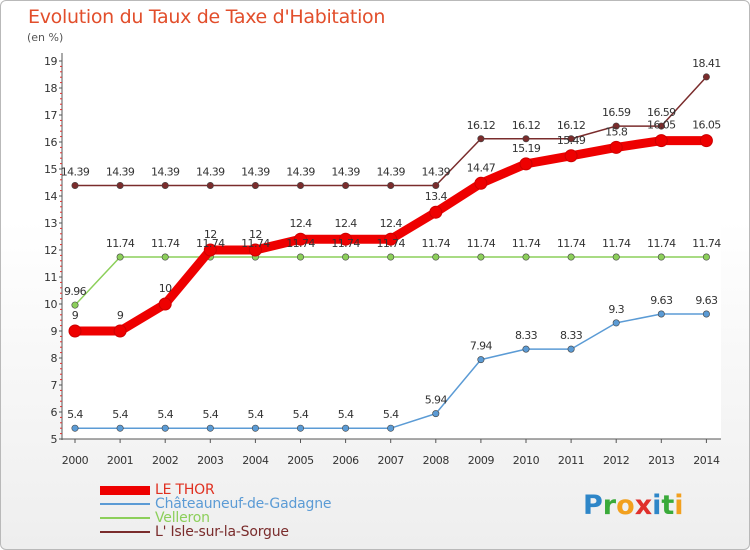 The width and height of the screenshot is (750, 550). Describe the element at coordinates (240, 518) in the screenshot. I see `legend-item-velleron: Velleron` at that location.